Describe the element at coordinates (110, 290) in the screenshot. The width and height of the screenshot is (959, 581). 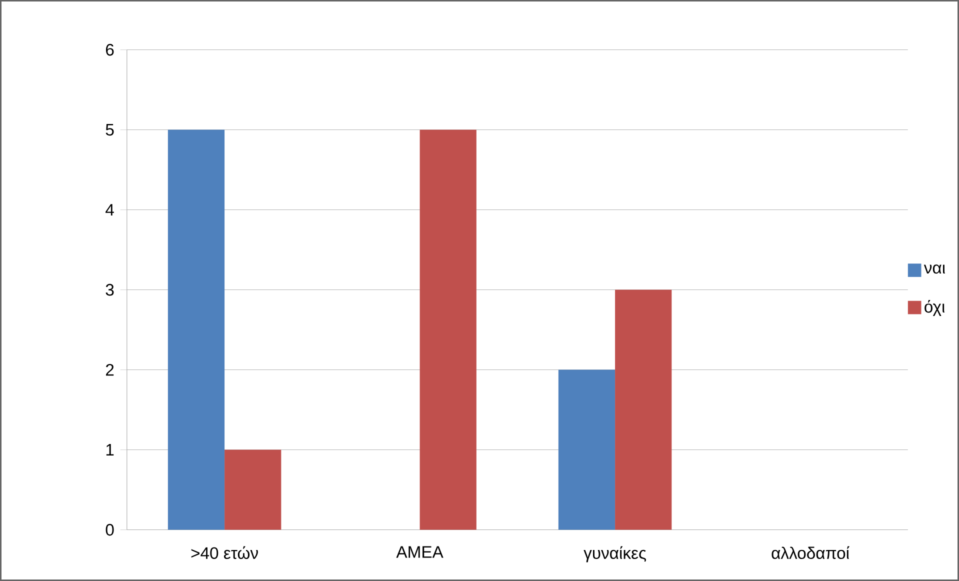
I see `y-tick-label: 3` at that location.